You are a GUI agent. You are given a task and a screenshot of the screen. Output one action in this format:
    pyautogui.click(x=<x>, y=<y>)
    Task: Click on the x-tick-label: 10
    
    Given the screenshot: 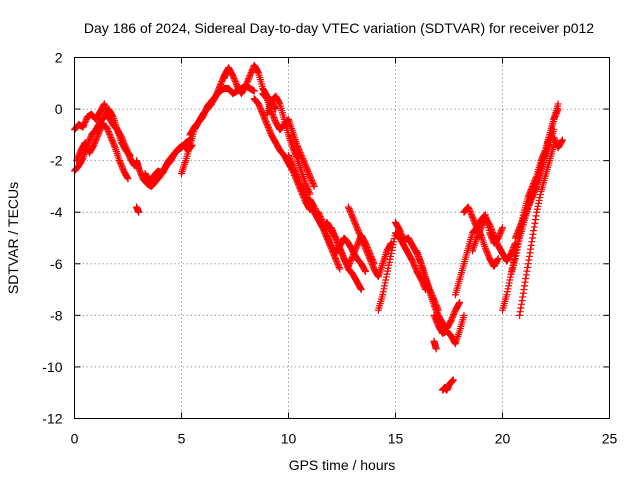 What is the action you would take?
    pyautogui.click(x=289, y=439)
    